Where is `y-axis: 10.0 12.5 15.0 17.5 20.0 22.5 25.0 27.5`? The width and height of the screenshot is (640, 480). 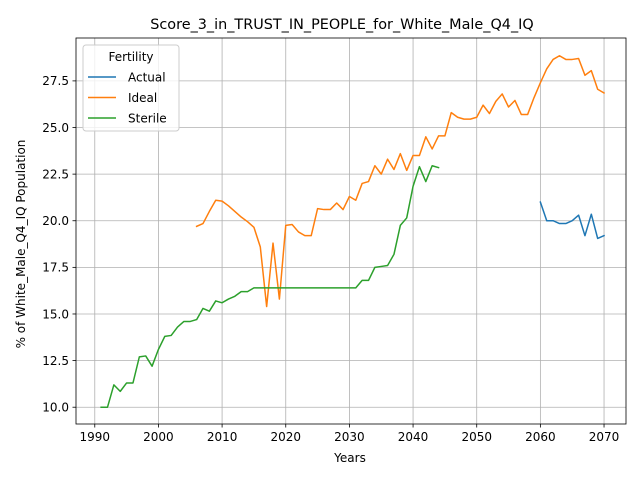
y-axis: 10.0 12.5 15.0 17.5 20.0 22.5 25.0 27.5 is located at coordinates (59, 244).